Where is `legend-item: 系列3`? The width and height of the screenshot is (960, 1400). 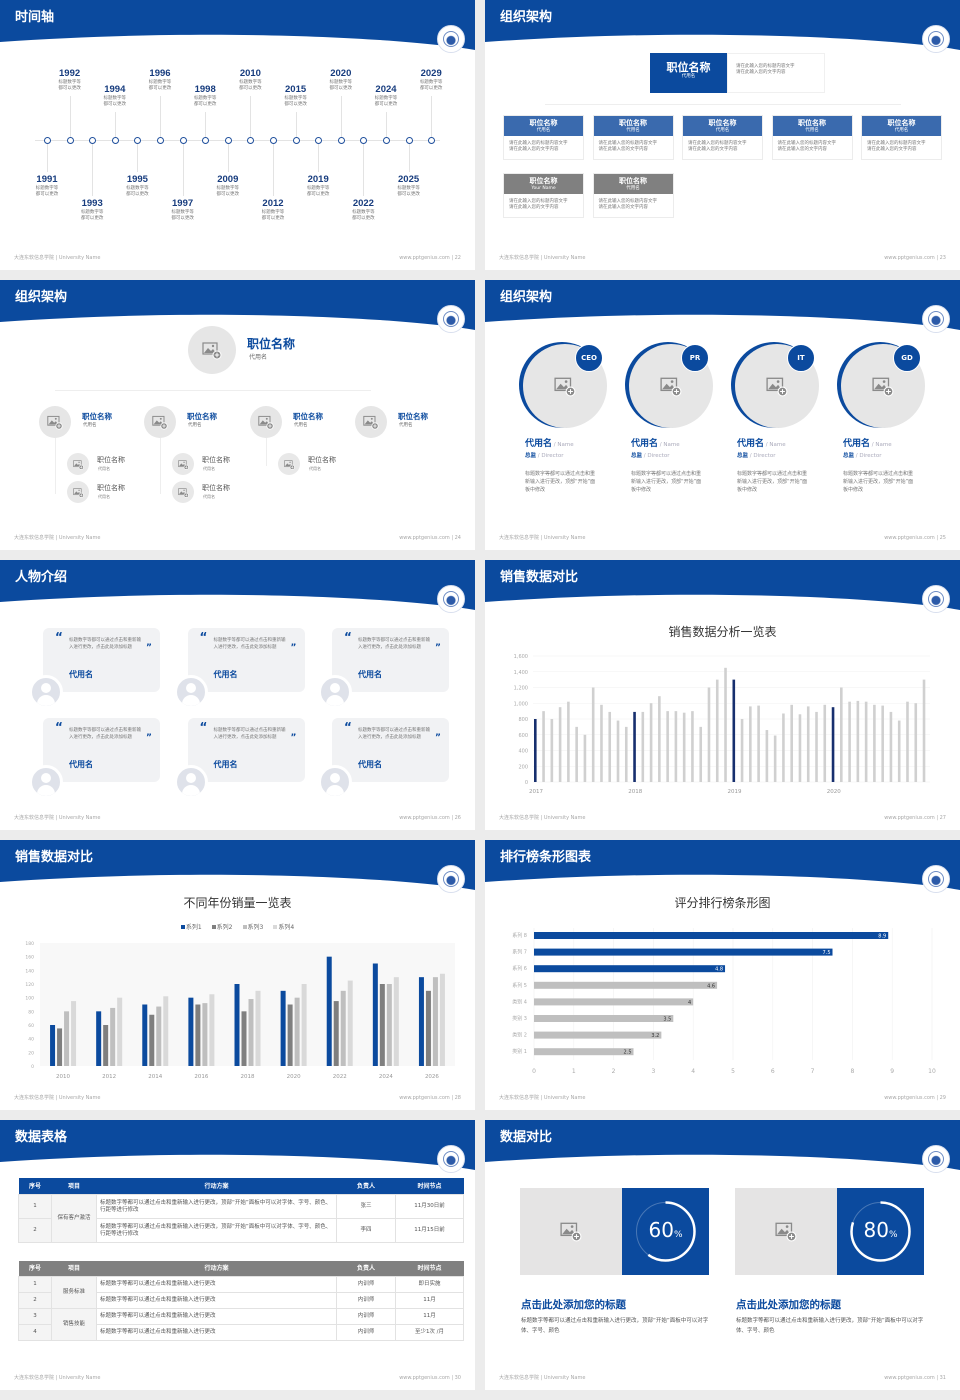 legend-item: 系列3 is located at coordinates (252, 927).